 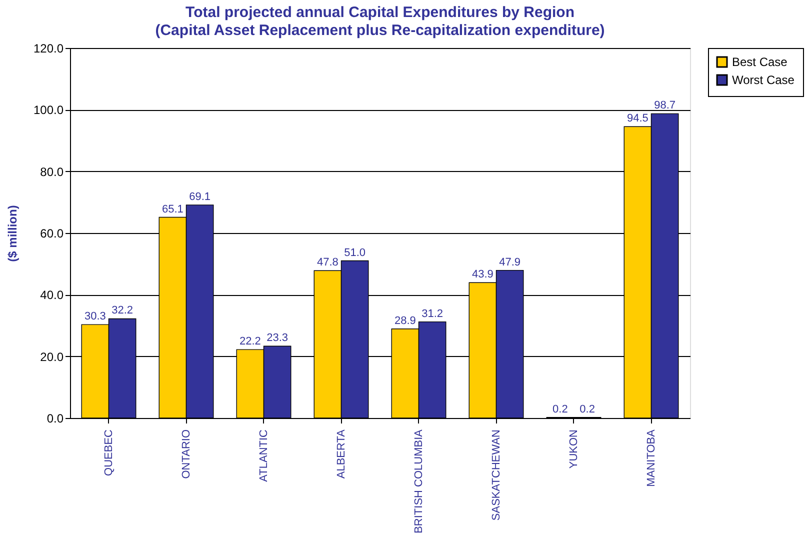 What do you see at coordinates (763, 80) in the screenshot?
I see `legend-label: Worst Case` at bounding box center [763, 80].